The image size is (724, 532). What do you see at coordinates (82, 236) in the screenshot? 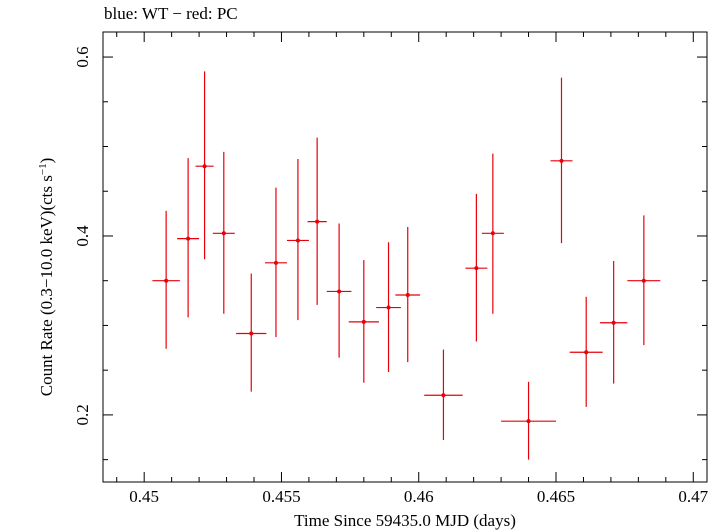
I see `y-tick-label: 0.4` at bounding box center [82, 236].